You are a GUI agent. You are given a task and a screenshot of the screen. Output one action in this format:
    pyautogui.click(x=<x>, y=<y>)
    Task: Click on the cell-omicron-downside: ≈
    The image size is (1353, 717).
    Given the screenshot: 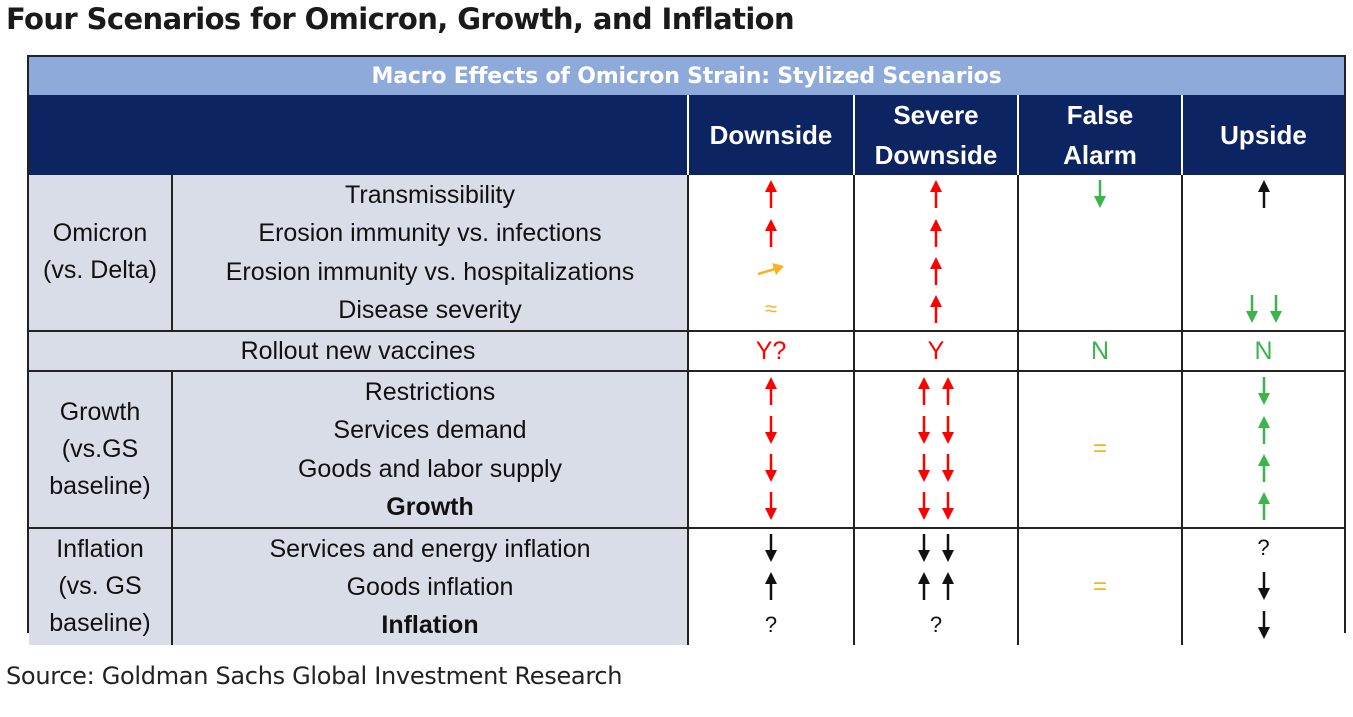 What is the action you would take?
    pyautogui.click(x=771, y=253)
    